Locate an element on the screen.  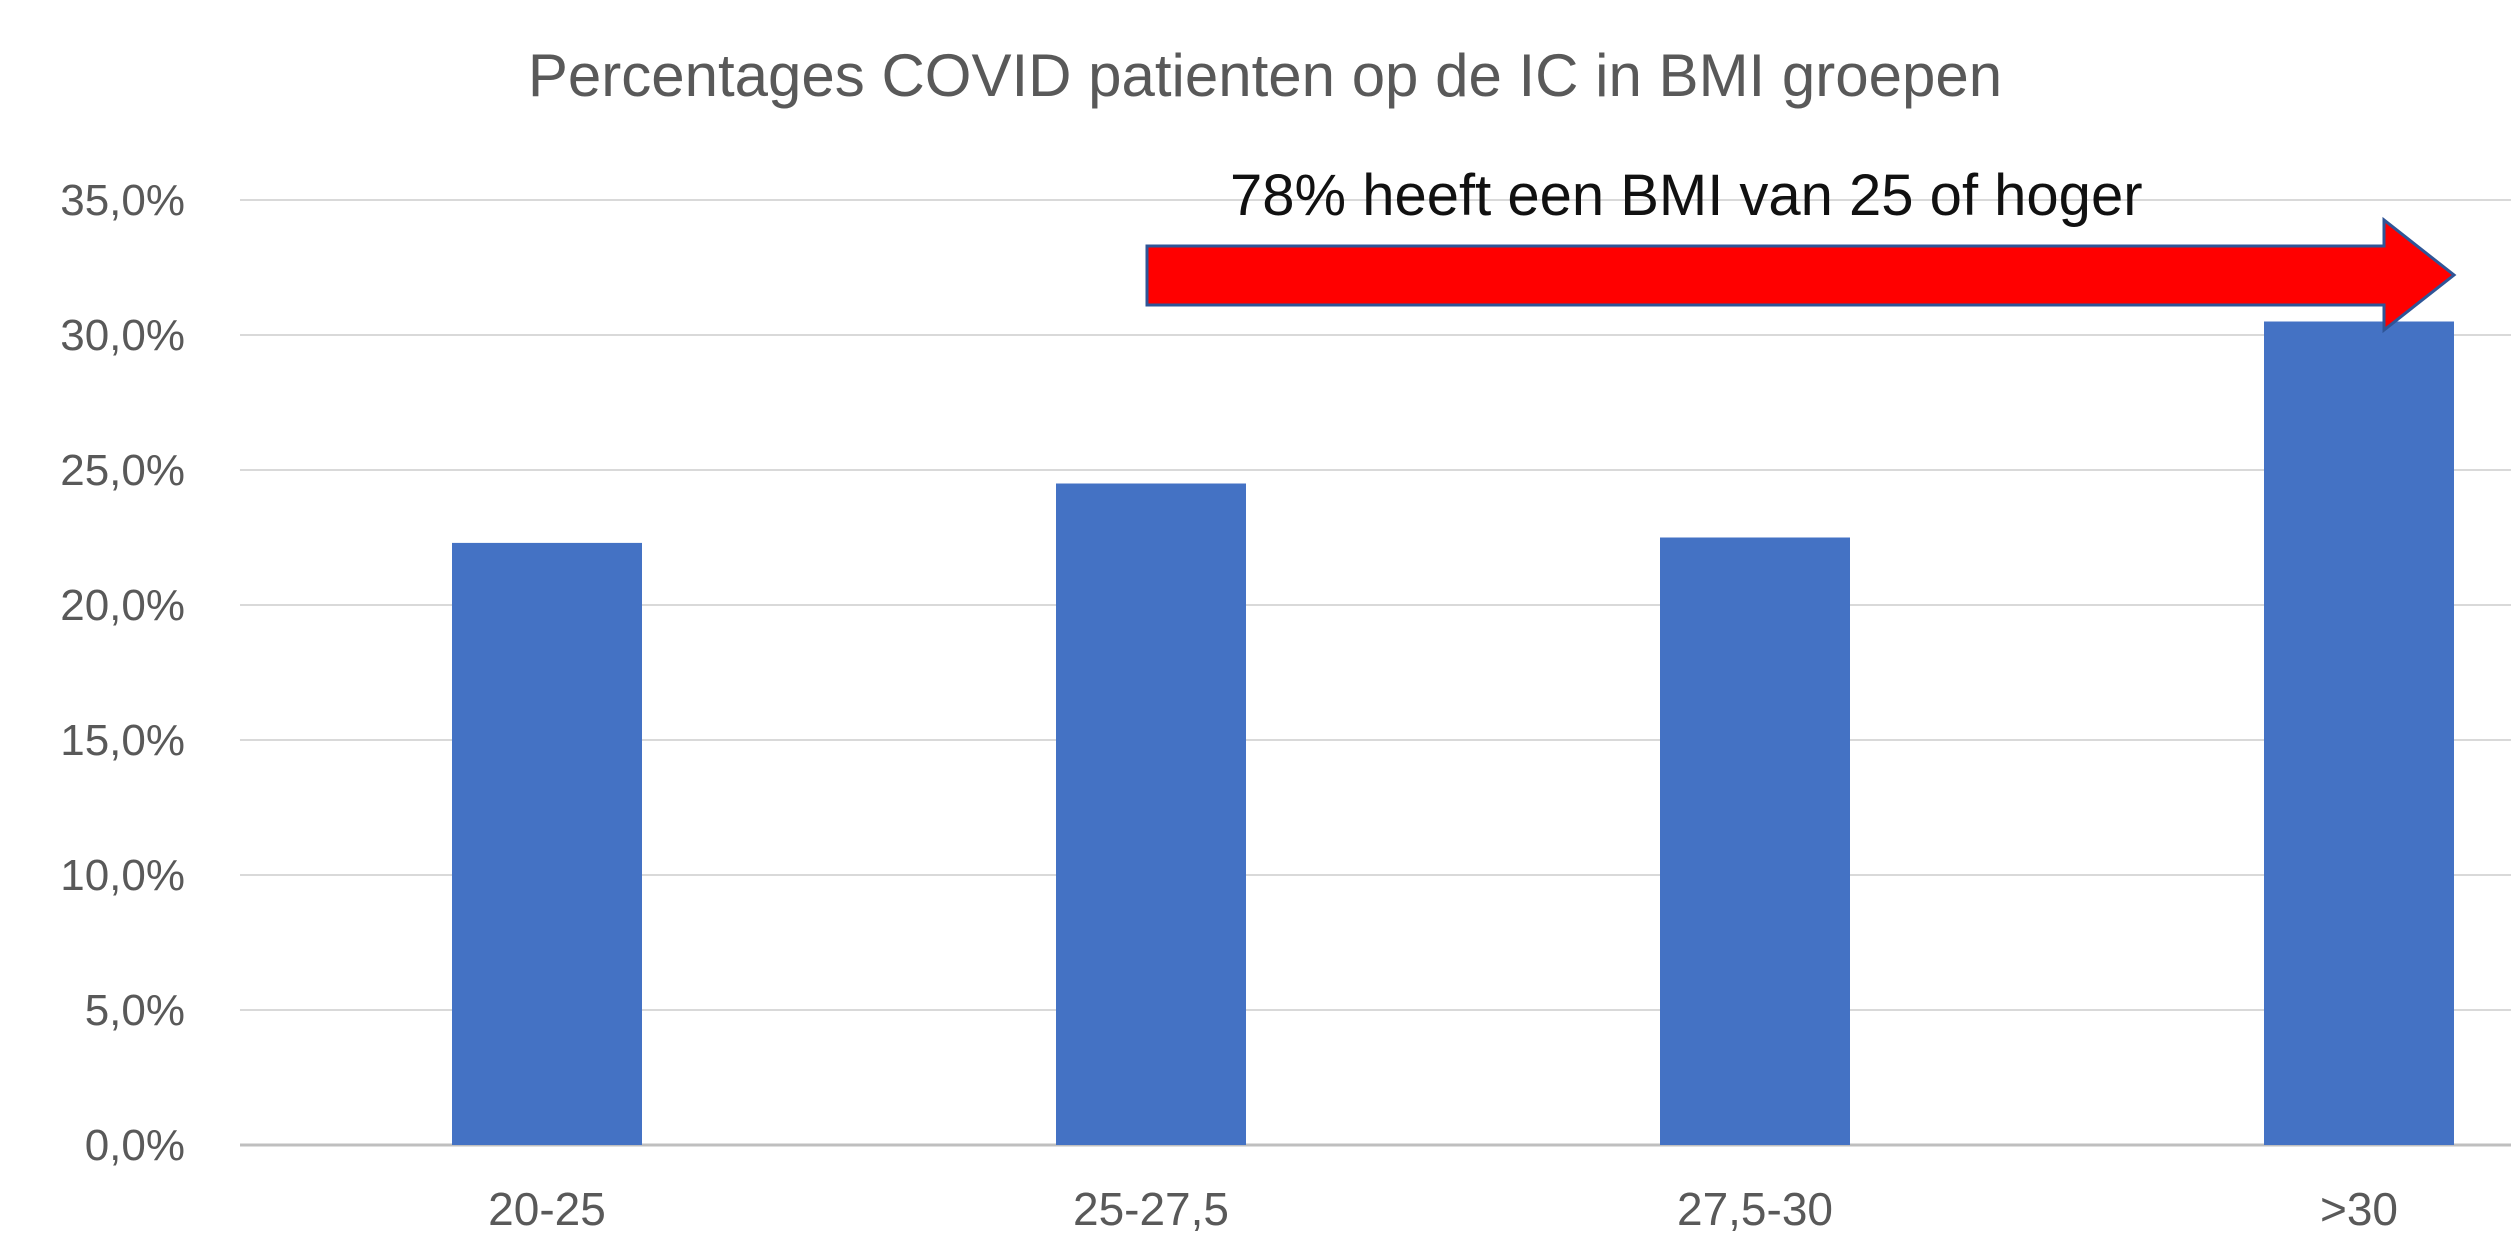
x-tick-label: 27,5-30 is located at coordinates (1755, 1209).